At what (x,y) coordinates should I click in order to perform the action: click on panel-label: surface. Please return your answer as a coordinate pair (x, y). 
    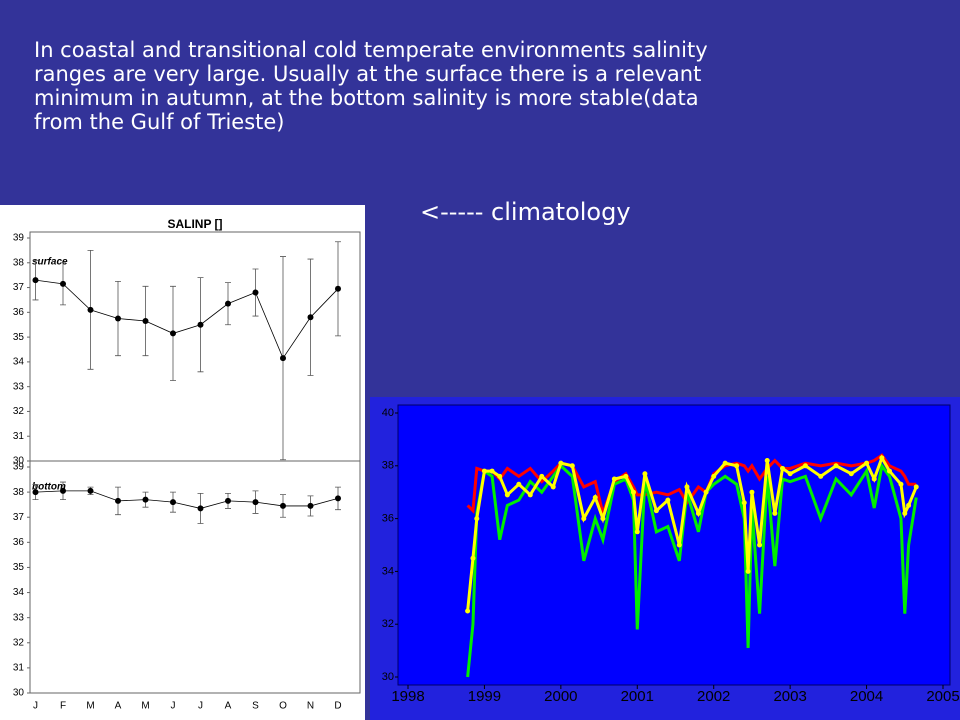
    Looking at the image, I should click on (50, 262).